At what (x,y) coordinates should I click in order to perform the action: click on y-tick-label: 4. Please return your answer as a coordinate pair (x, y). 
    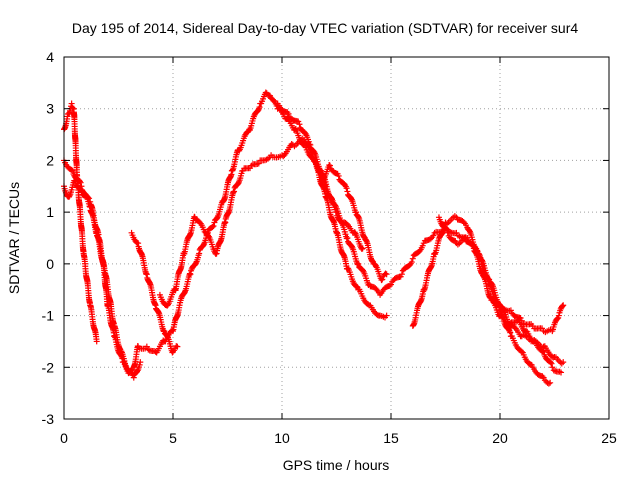
    Looking at the image, I should click on (50, 57).